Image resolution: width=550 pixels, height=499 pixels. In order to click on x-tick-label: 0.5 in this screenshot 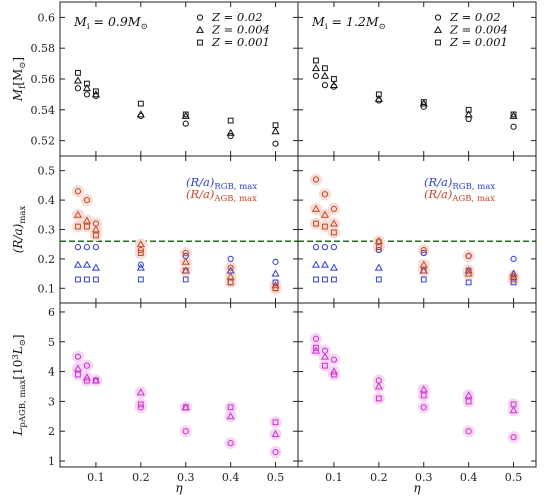, I will do `click(276, 477)`.